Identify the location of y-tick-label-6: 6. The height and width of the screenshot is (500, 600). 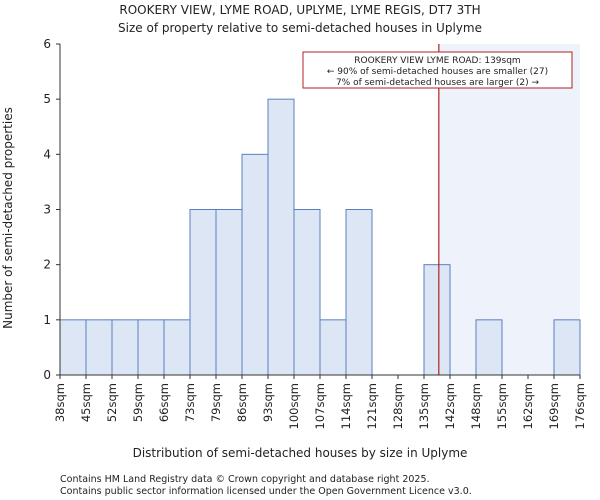
(47, 44).